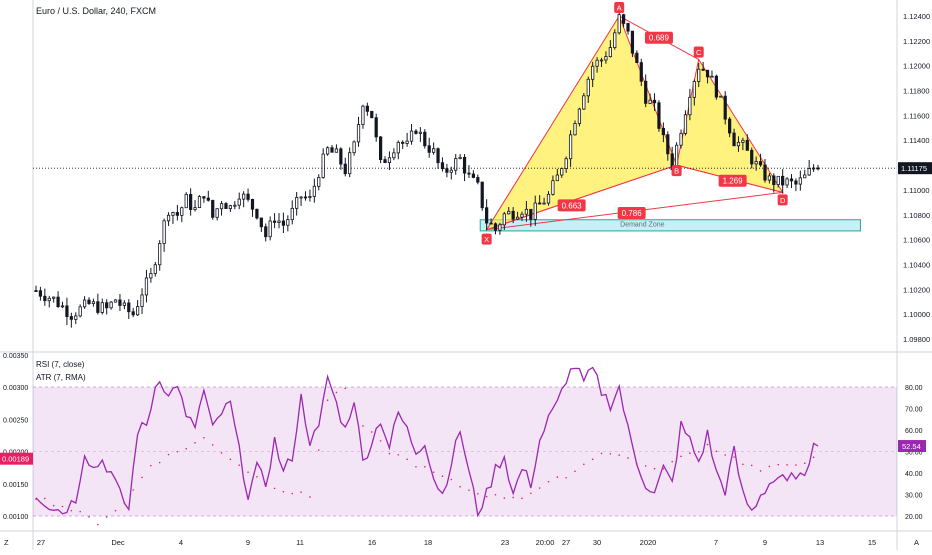  What do you see at coordinates (732, 180) in the screenshot?
I see `ratio-badge` at bounding box center [732, 180].